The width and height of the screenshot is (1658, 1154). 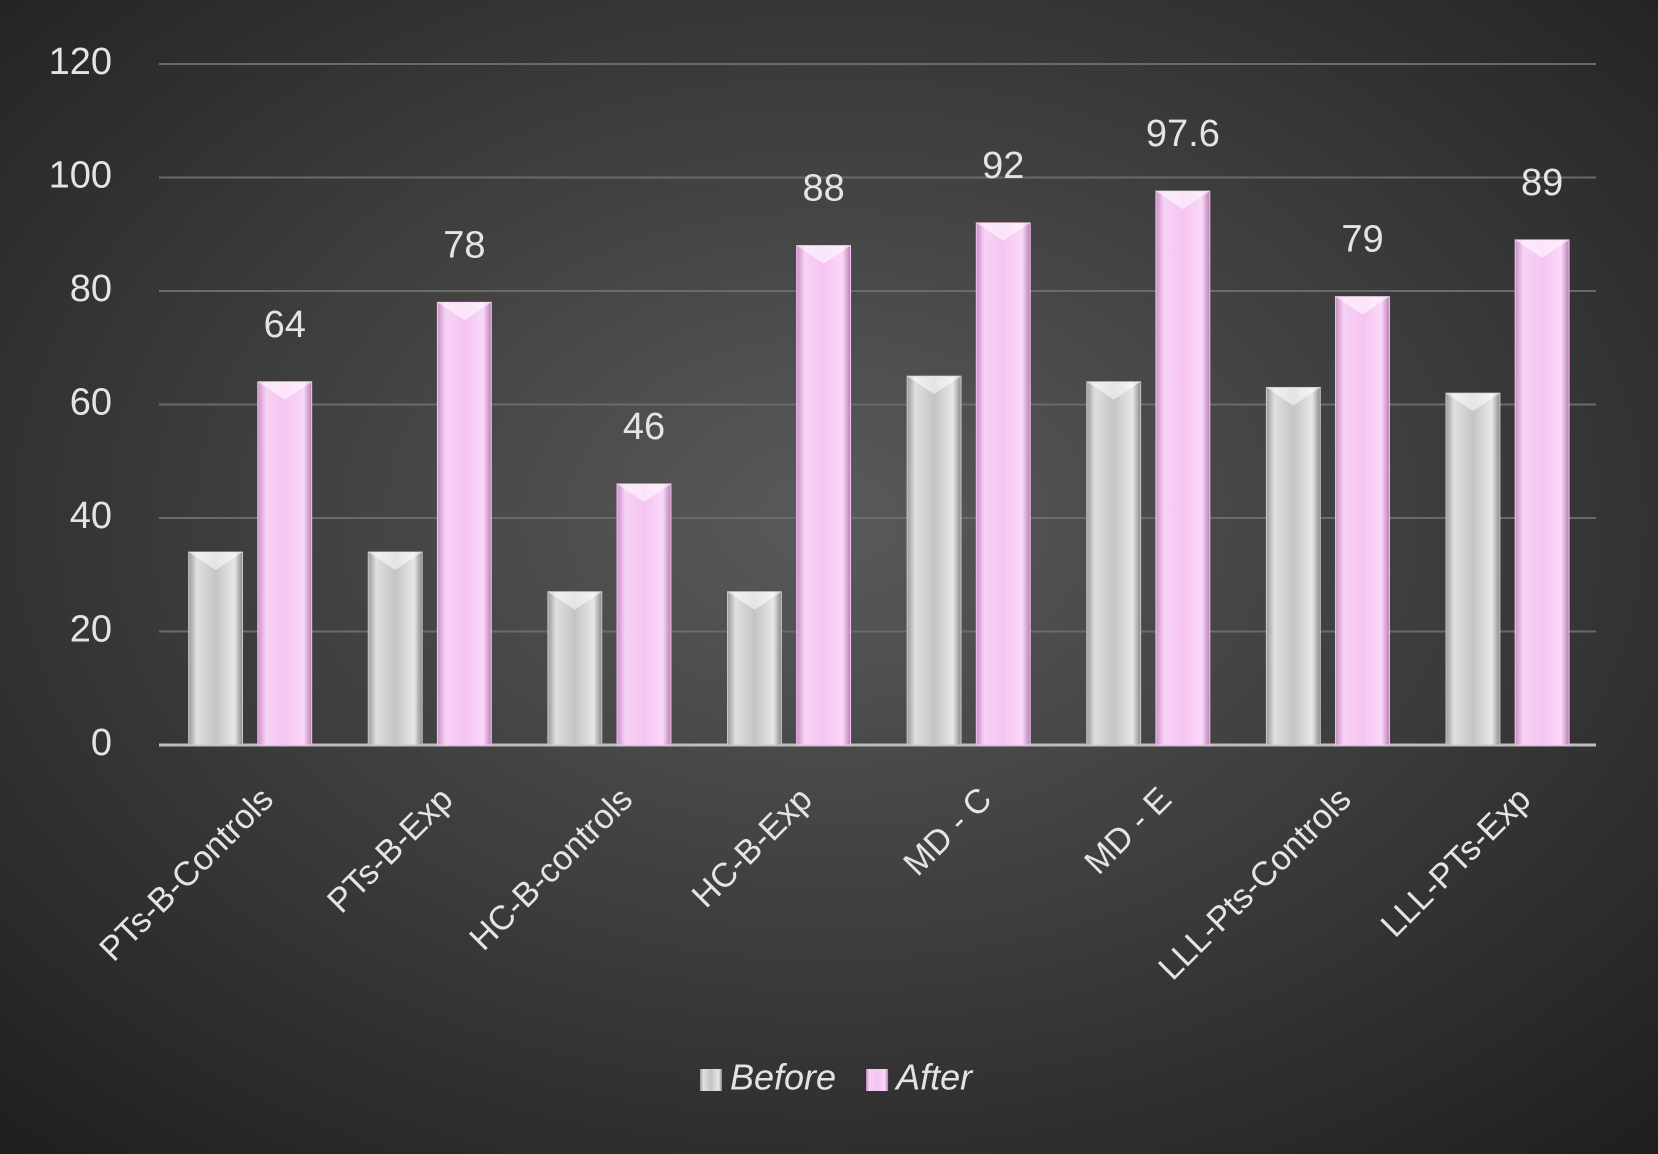 I want to click on data-label: 92, so click(x=1003, y=166).